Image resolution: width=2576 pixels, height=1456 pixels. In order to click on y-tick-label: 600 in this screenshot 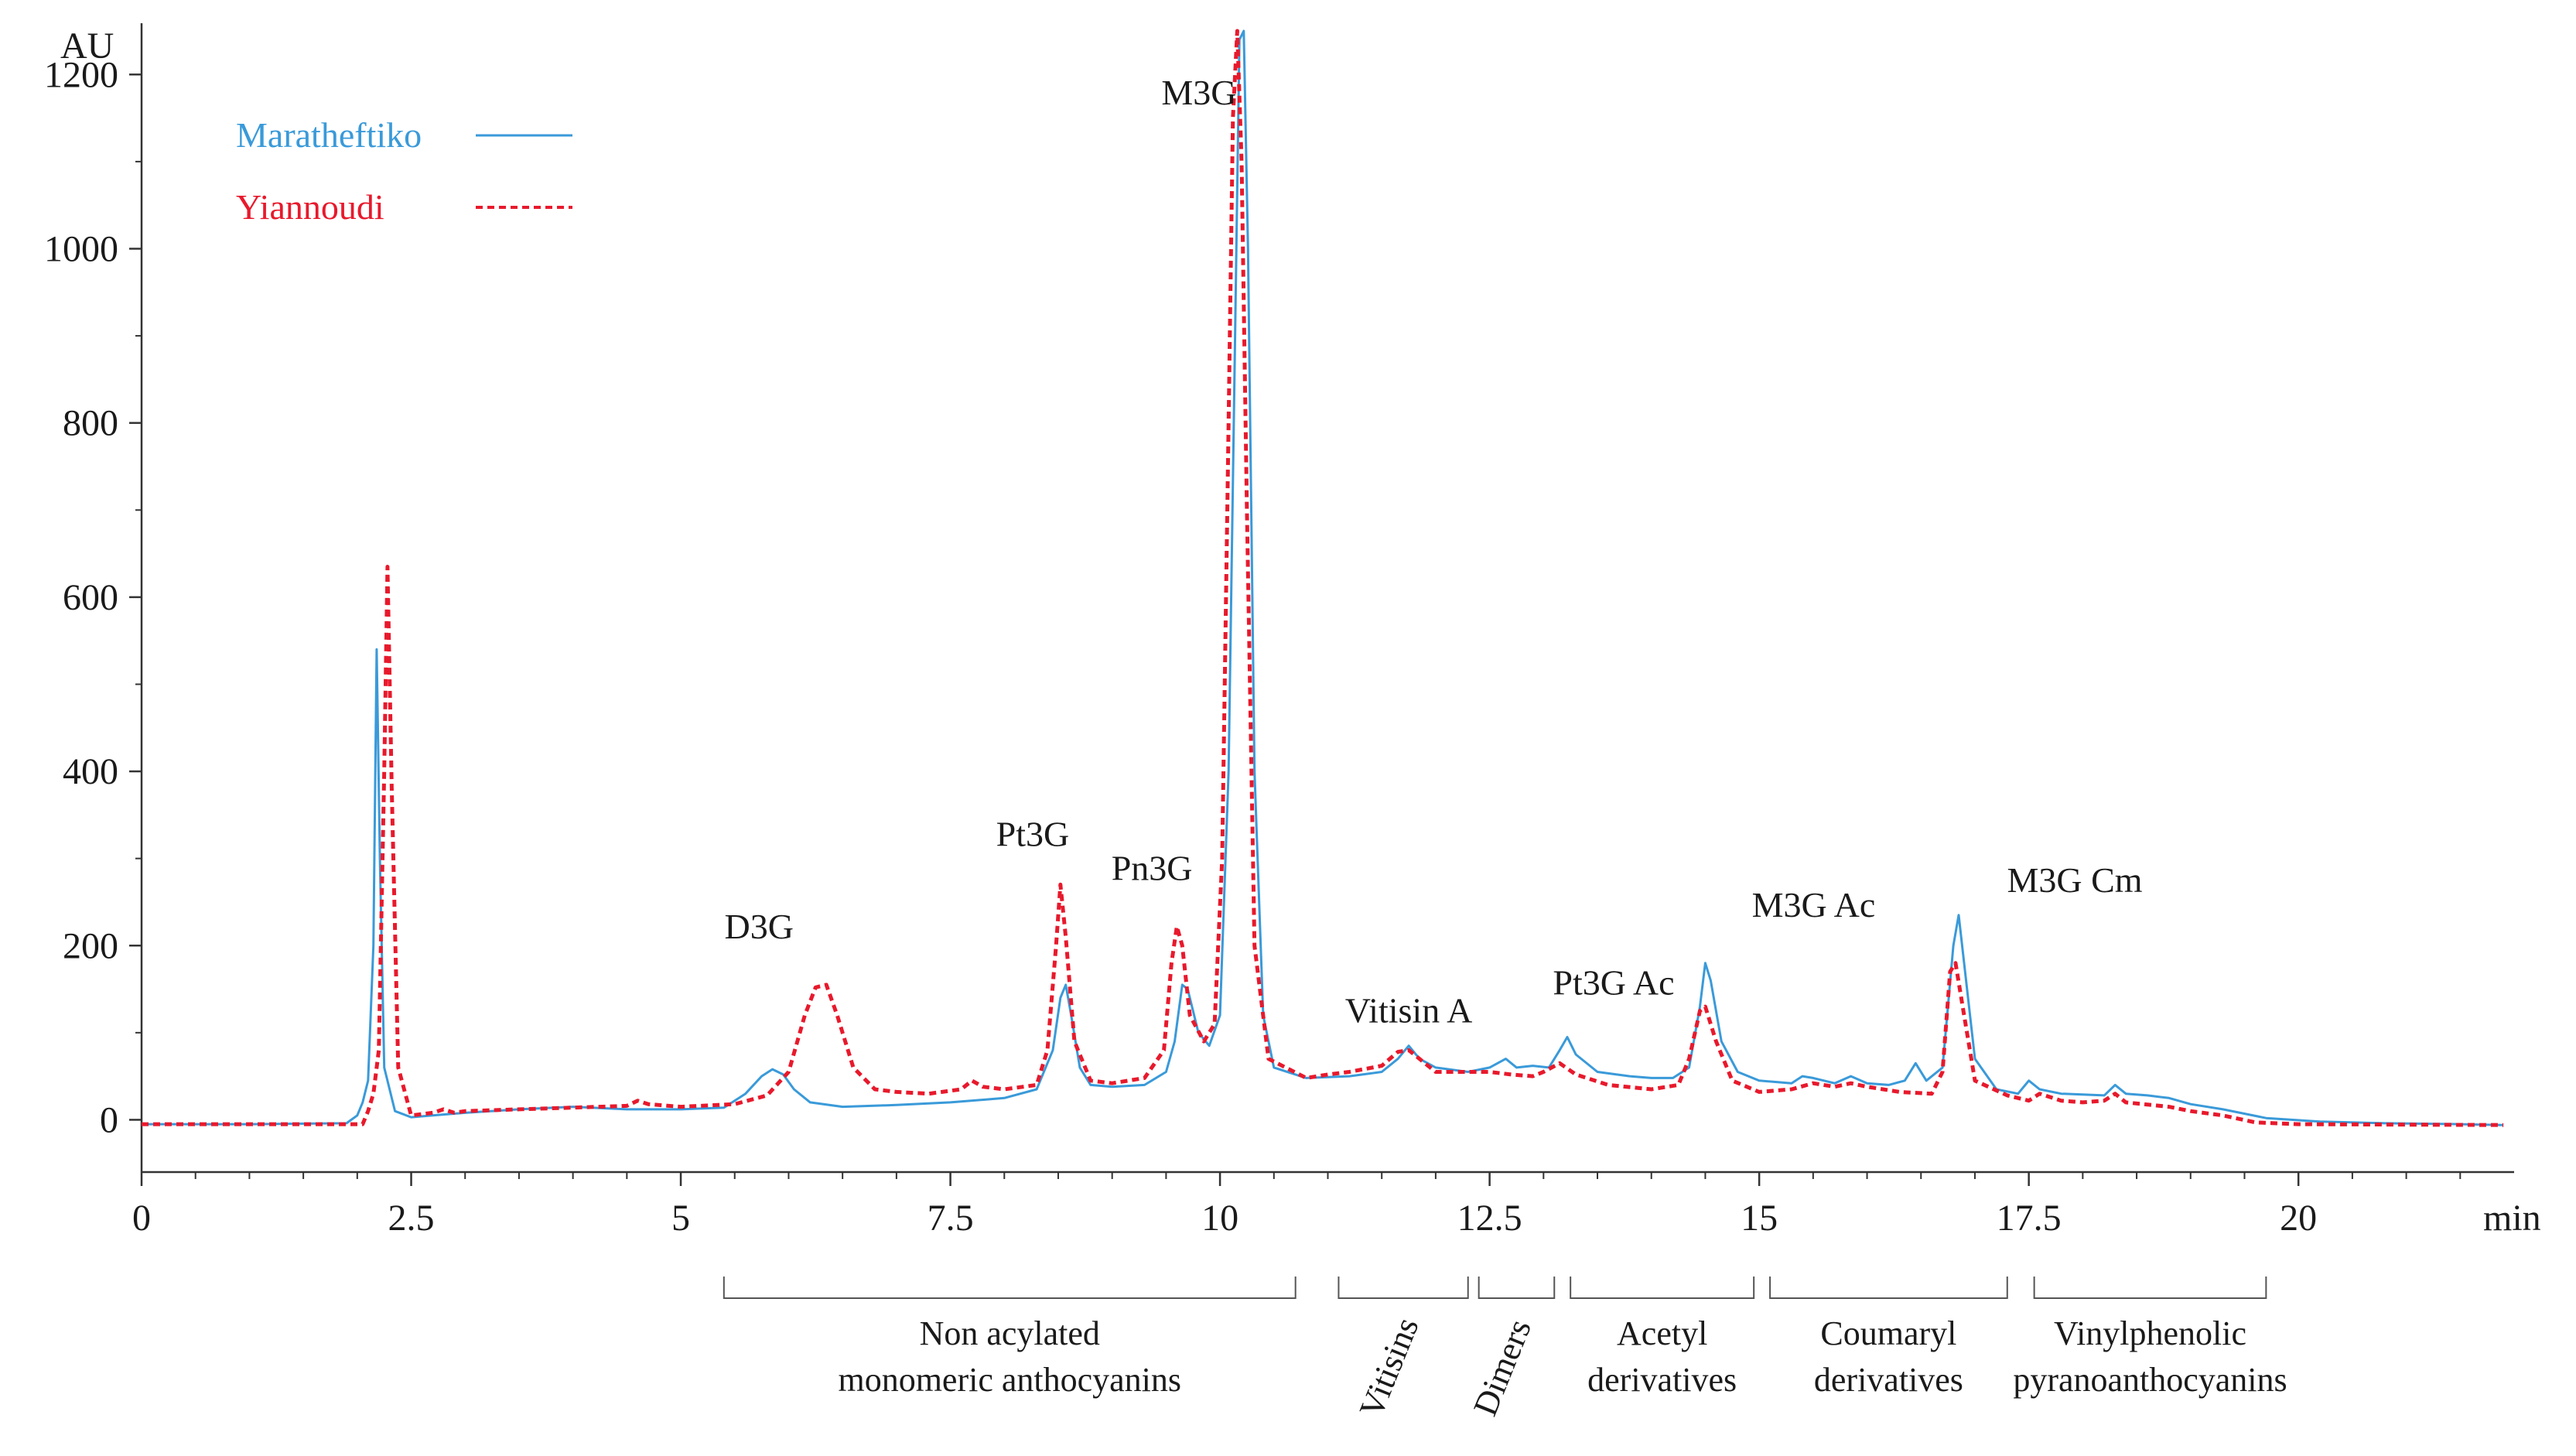, I will do `click(90, 597)`.